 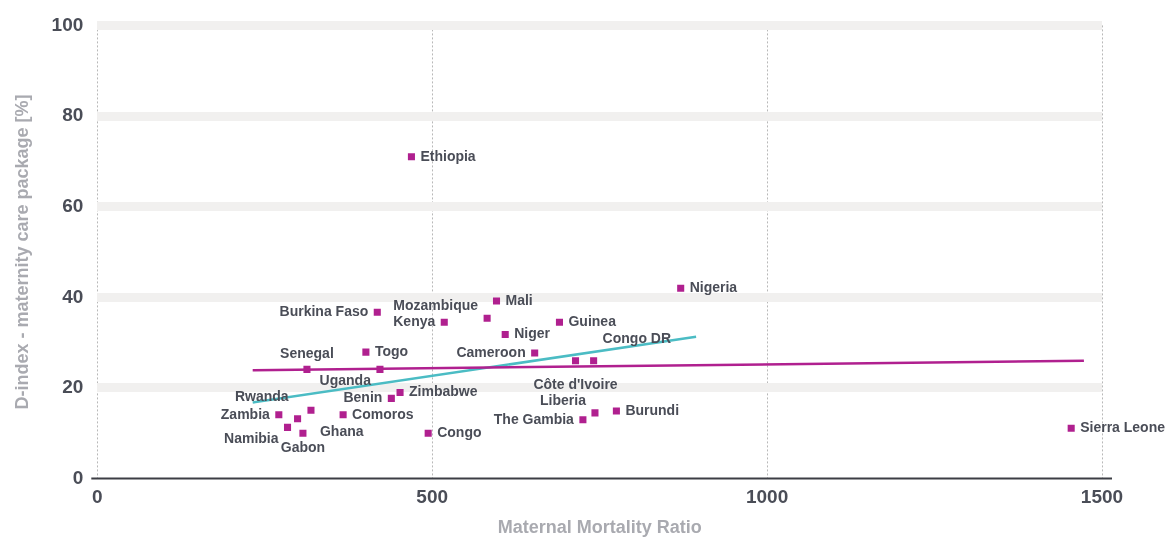 I want to click on x-axis-title: Maternal Mortality Ratio, so click(x=599, y=527).